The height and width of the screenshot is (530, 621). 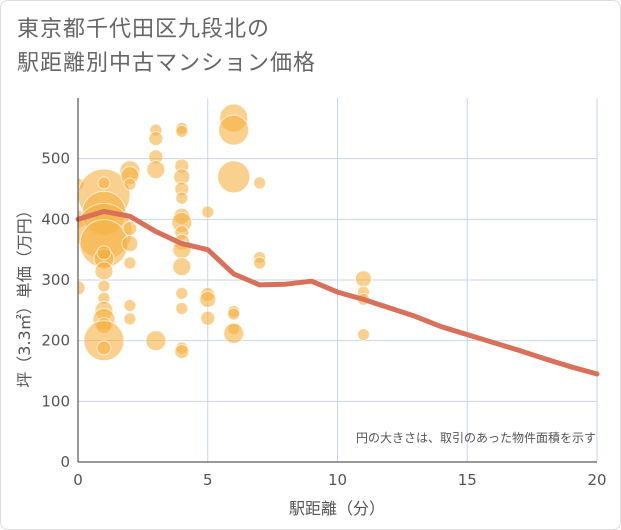 I want to click on chart-title-line2: 駅距離別中古マンション価格, so click(x=167, y=63).